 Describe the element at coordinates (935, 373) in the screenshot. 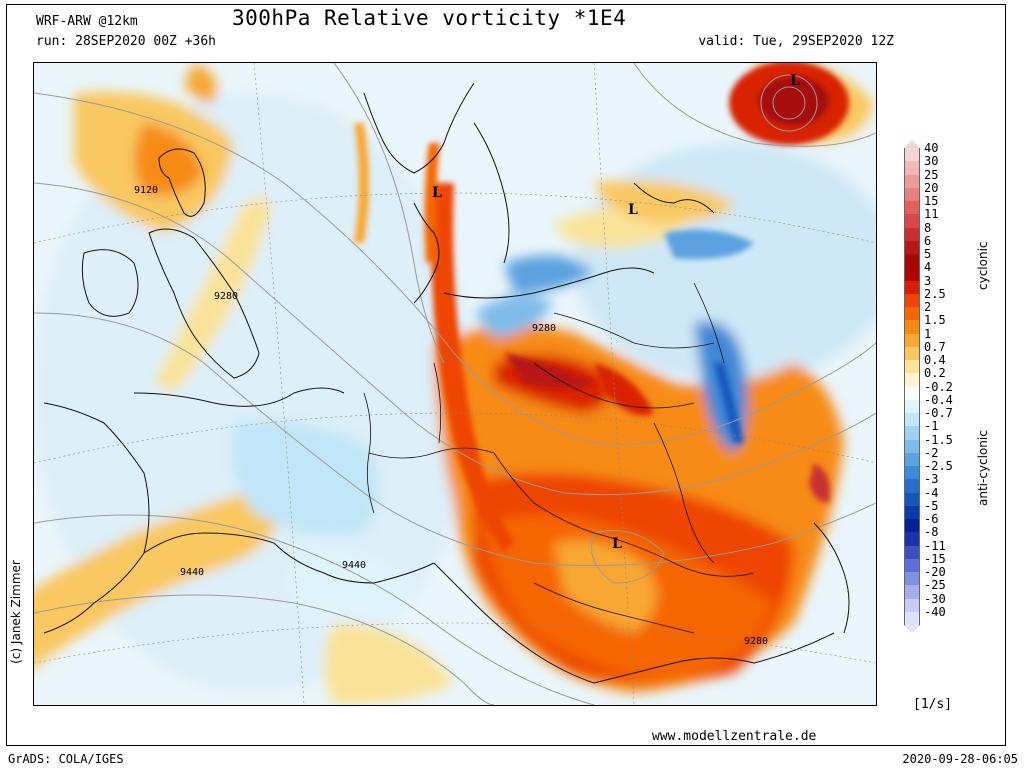

I see `colorbar-level-label: 0.2` at that location.